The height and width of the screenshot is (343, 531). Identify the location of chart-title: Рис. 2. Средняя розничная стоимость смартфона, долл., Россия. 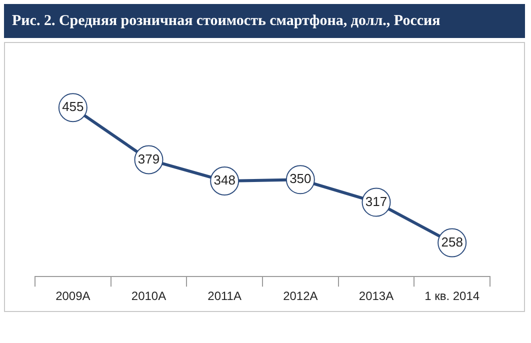
(264, 21).